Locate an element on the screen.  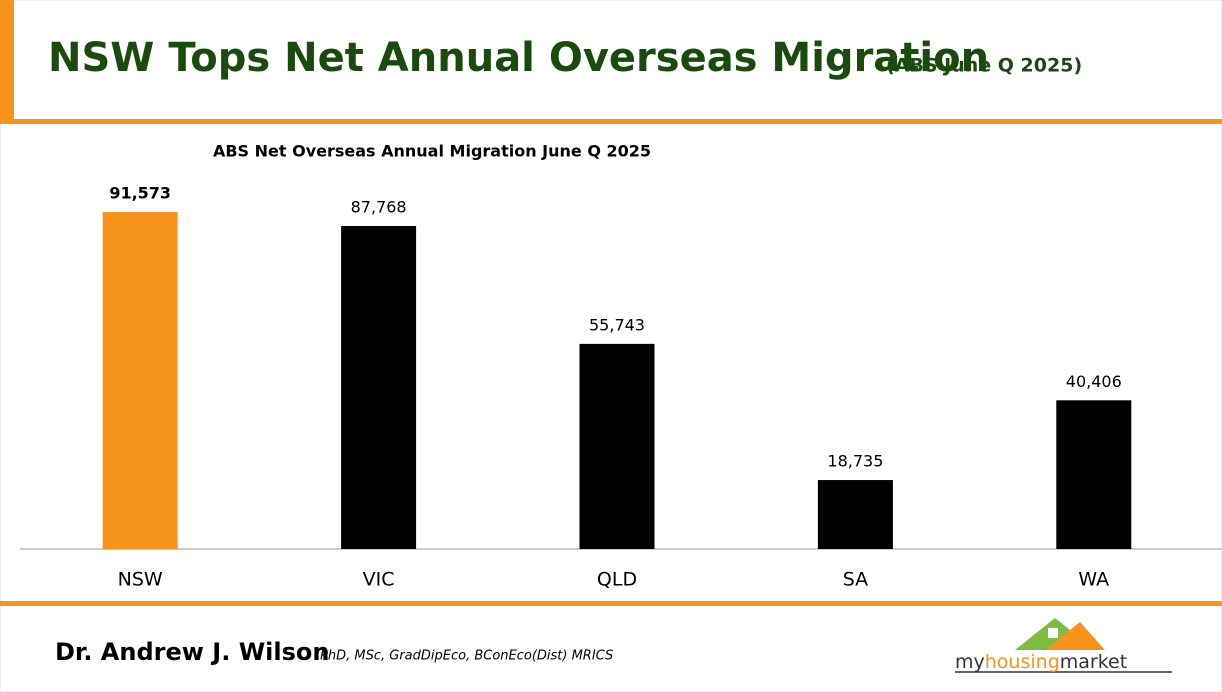
x-tick-label: NSW is located at coordinates (140, 580).